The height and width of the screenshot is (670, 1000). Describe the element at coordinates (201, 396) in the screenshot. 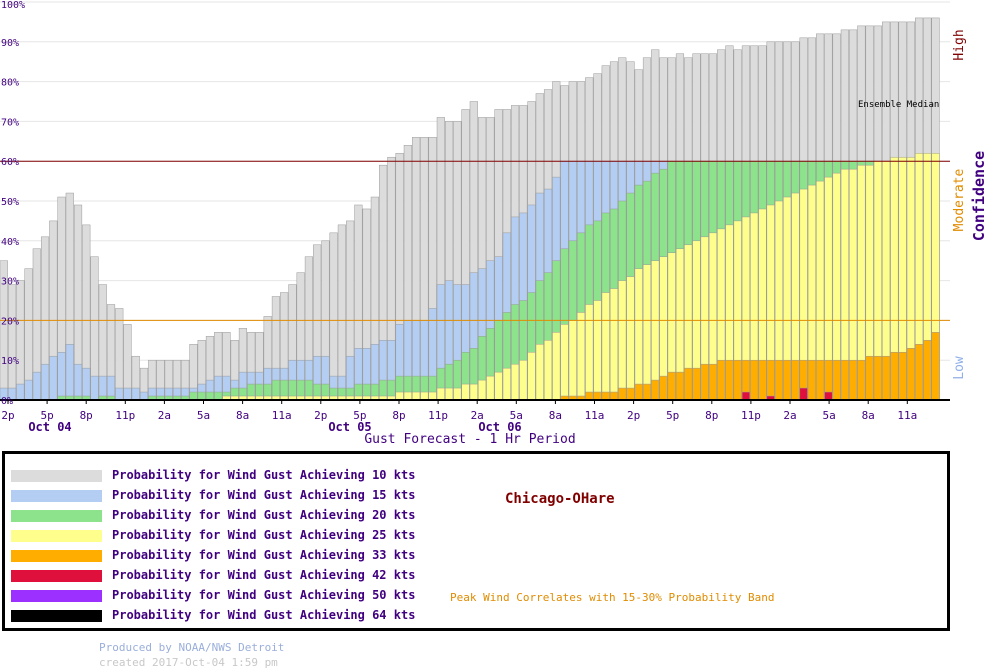

I see `bar-20kt` at that location.